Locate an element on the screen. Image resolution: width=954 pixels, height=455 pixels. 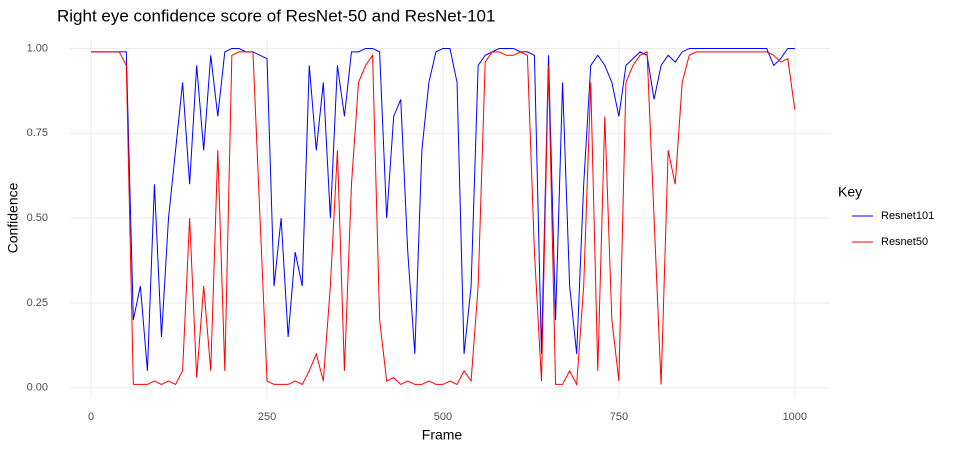
y-tick-label: 0.75 is located at coordinates (37, 133).